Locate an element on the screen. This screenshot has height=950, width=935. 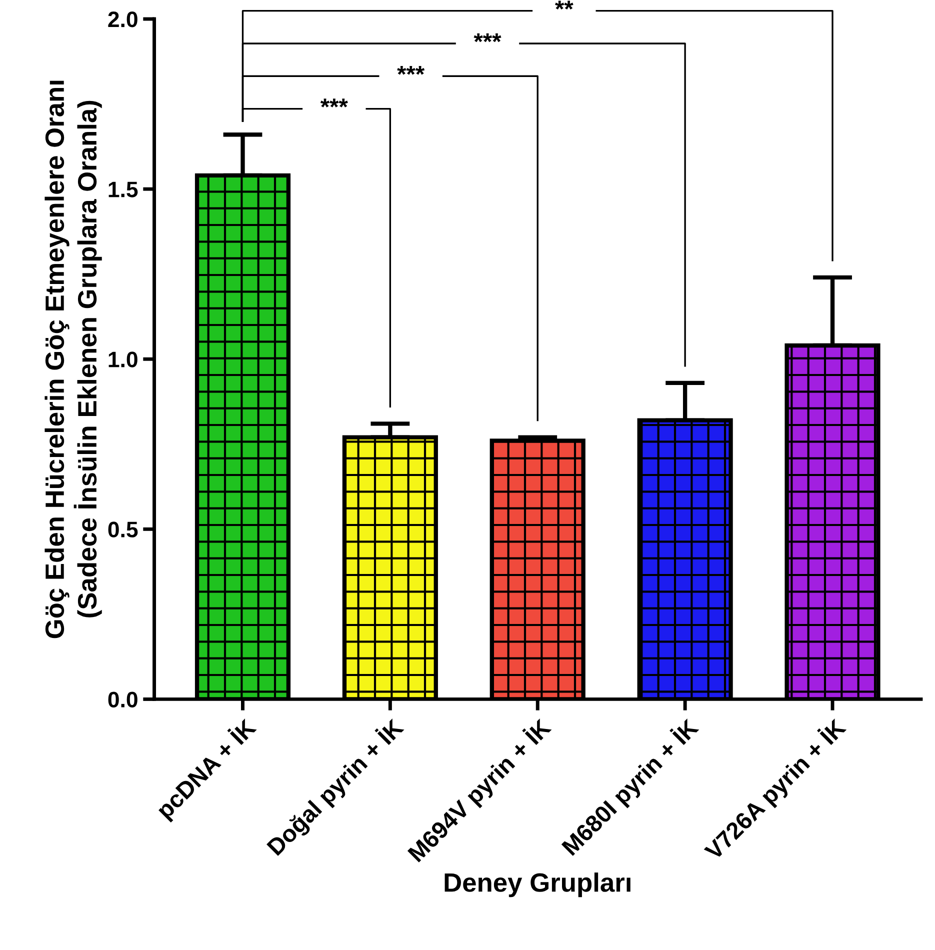
y-tick-label: 0.0 is located at coordinates (123, 700).